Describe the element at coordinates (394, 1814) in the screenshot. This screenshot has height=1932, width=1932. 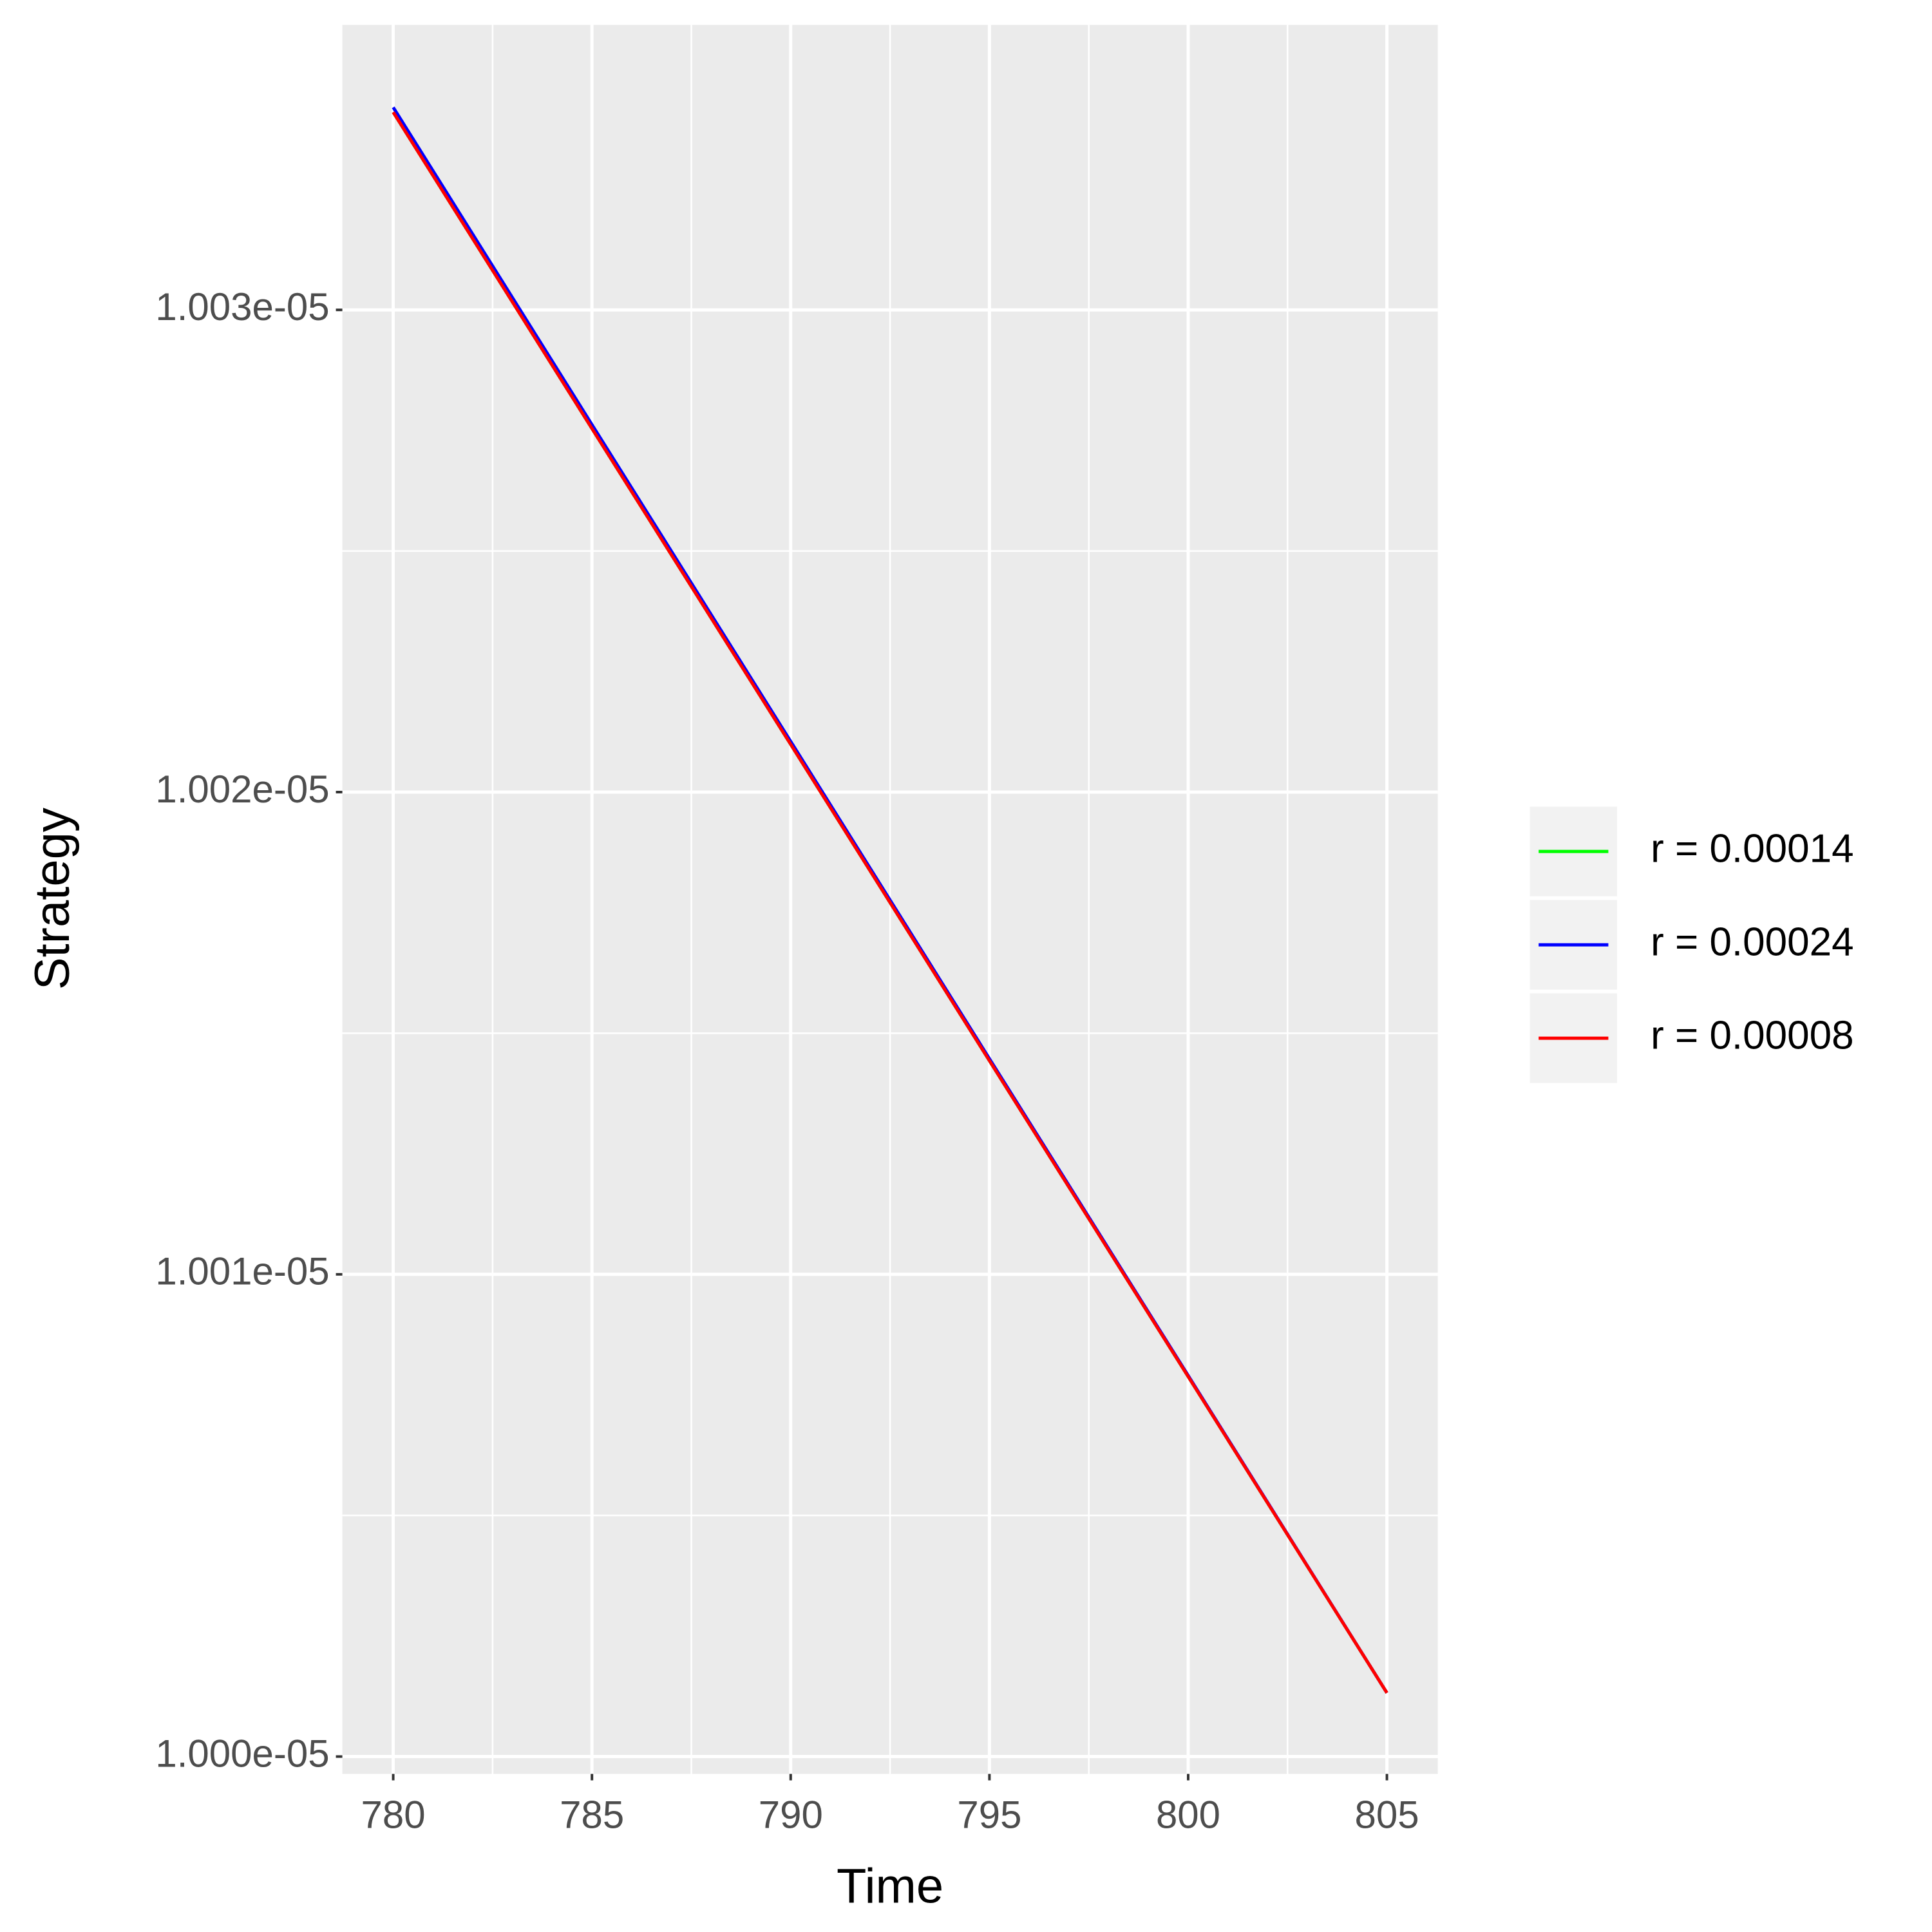
I see `x-tick-label: 780` at that location.